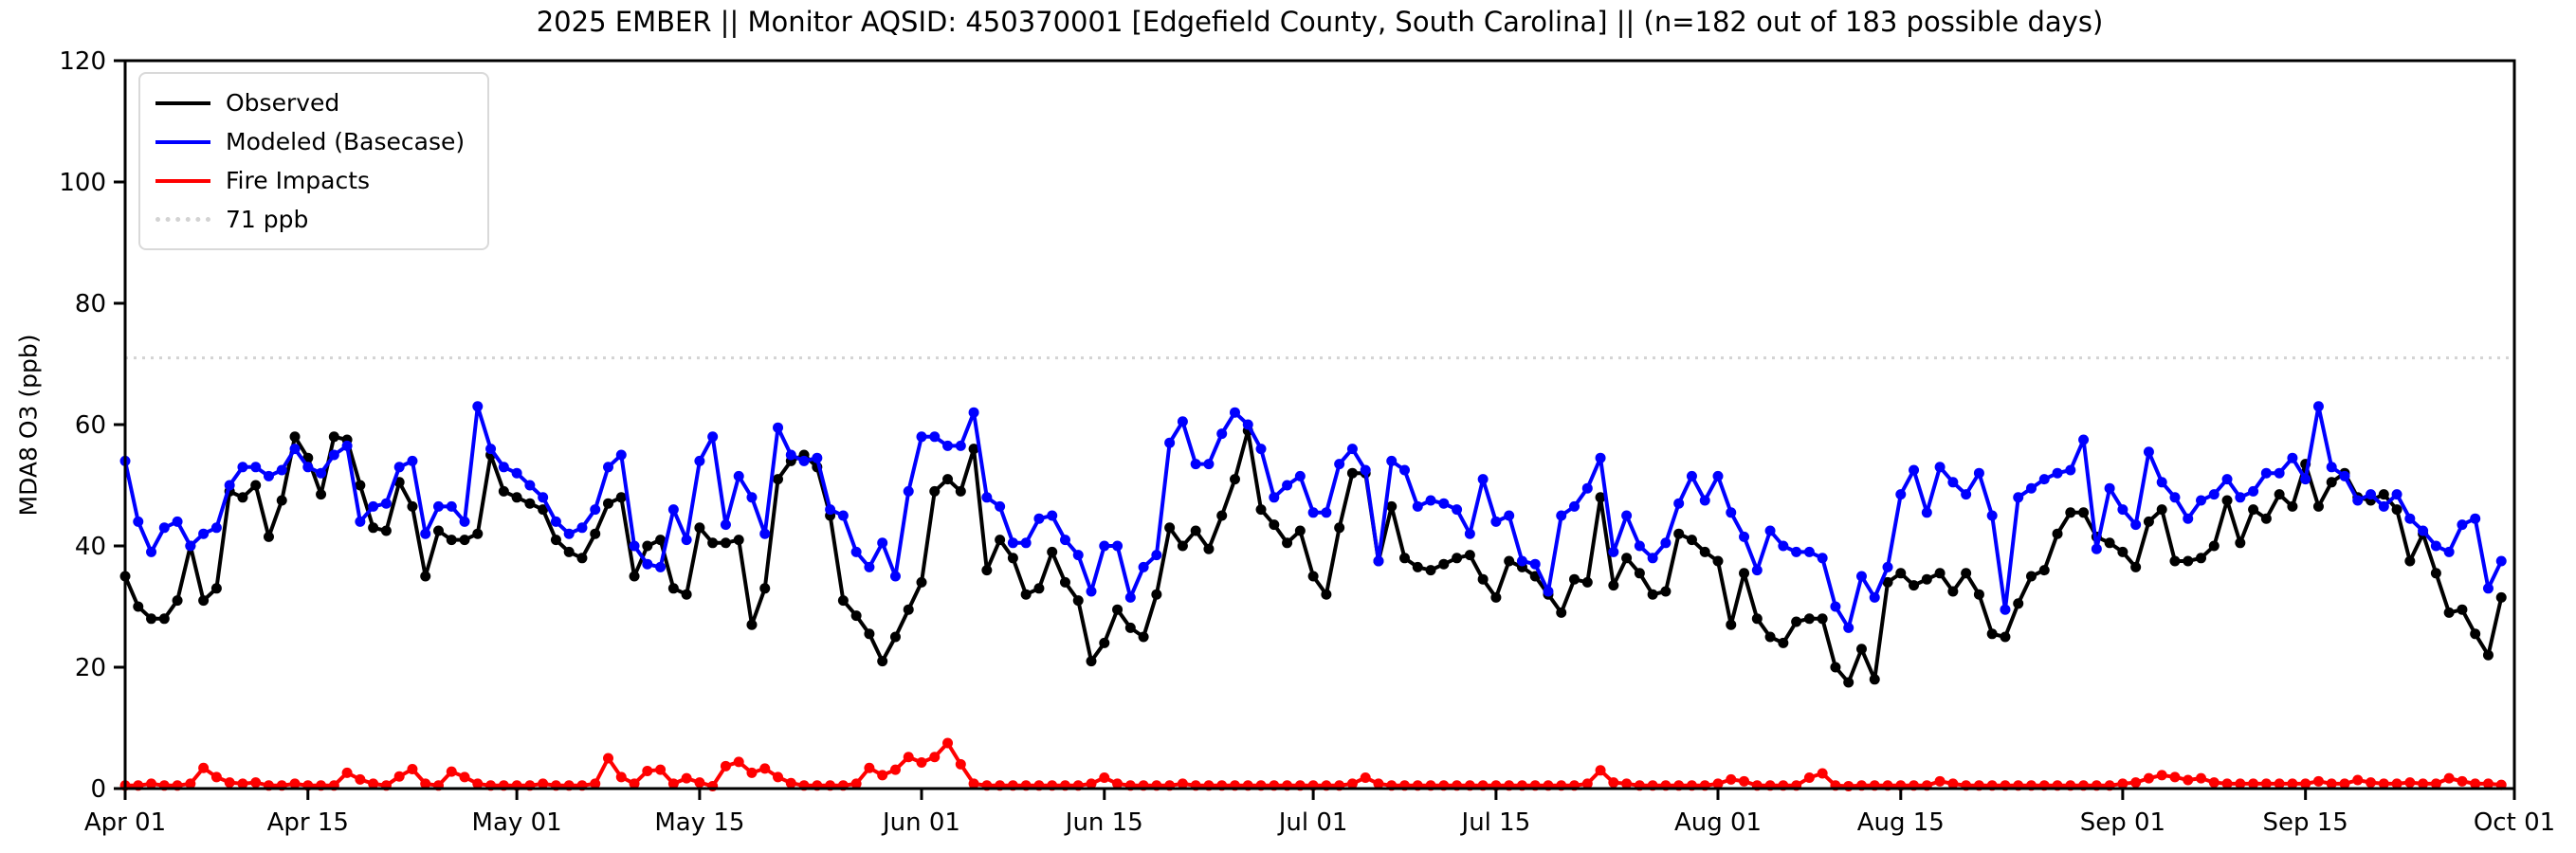 The width and height of the screenshot is (2576, 853). Describe the element at coordinates (346, 141) in the screenshot. I see `legend-label: Modeled (Basecase)` at that location.